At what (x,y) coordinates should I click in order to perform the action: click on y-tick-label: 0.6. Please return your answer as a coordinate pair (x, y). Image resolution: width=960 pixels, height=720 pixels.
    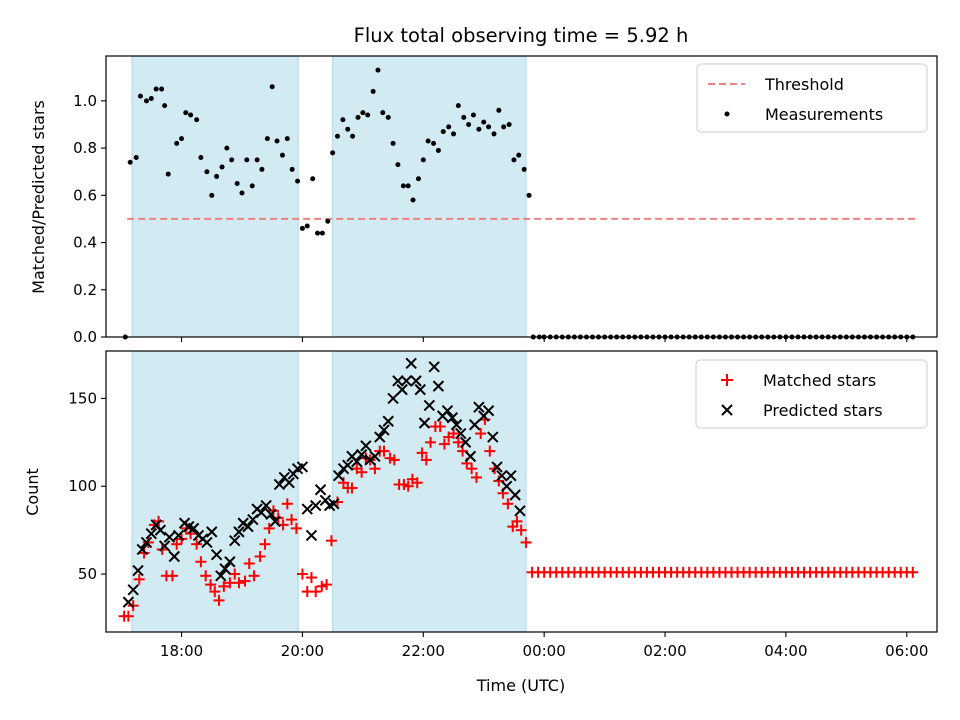
    Looking at the image, I should click on (85, 195).